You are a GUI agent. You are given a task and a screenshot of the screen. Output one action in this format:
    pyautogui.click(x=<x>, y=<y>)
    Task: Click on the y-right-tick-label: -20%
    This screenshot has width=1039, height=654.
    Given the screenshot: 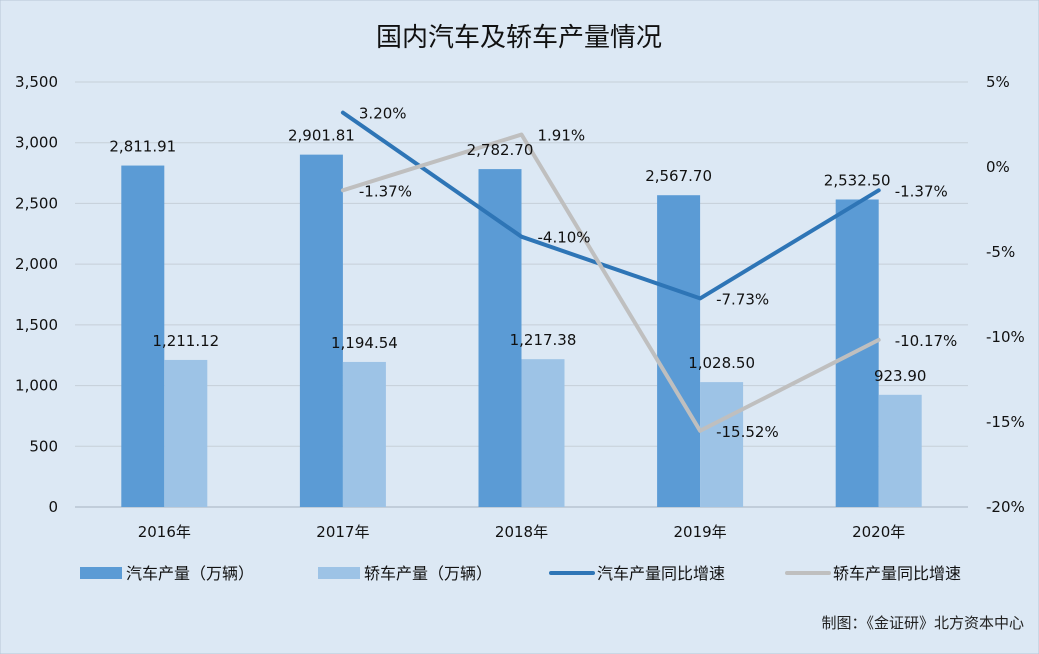 What is the action you would take?
    pyautogui.click(x=1005, y=507)
    